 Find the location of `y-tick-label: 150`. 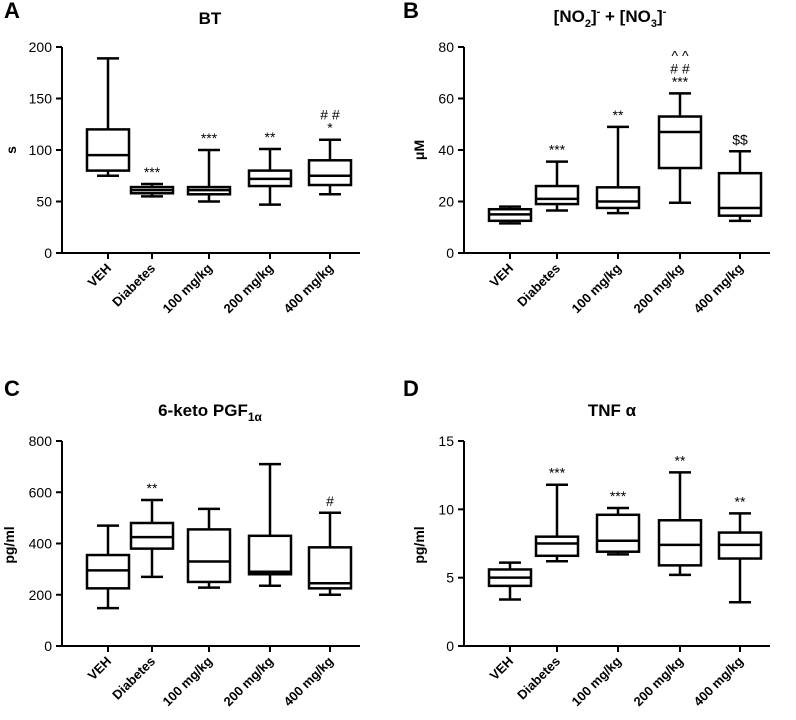

y-tick-label: 150 is located at coordinates (41, 99).